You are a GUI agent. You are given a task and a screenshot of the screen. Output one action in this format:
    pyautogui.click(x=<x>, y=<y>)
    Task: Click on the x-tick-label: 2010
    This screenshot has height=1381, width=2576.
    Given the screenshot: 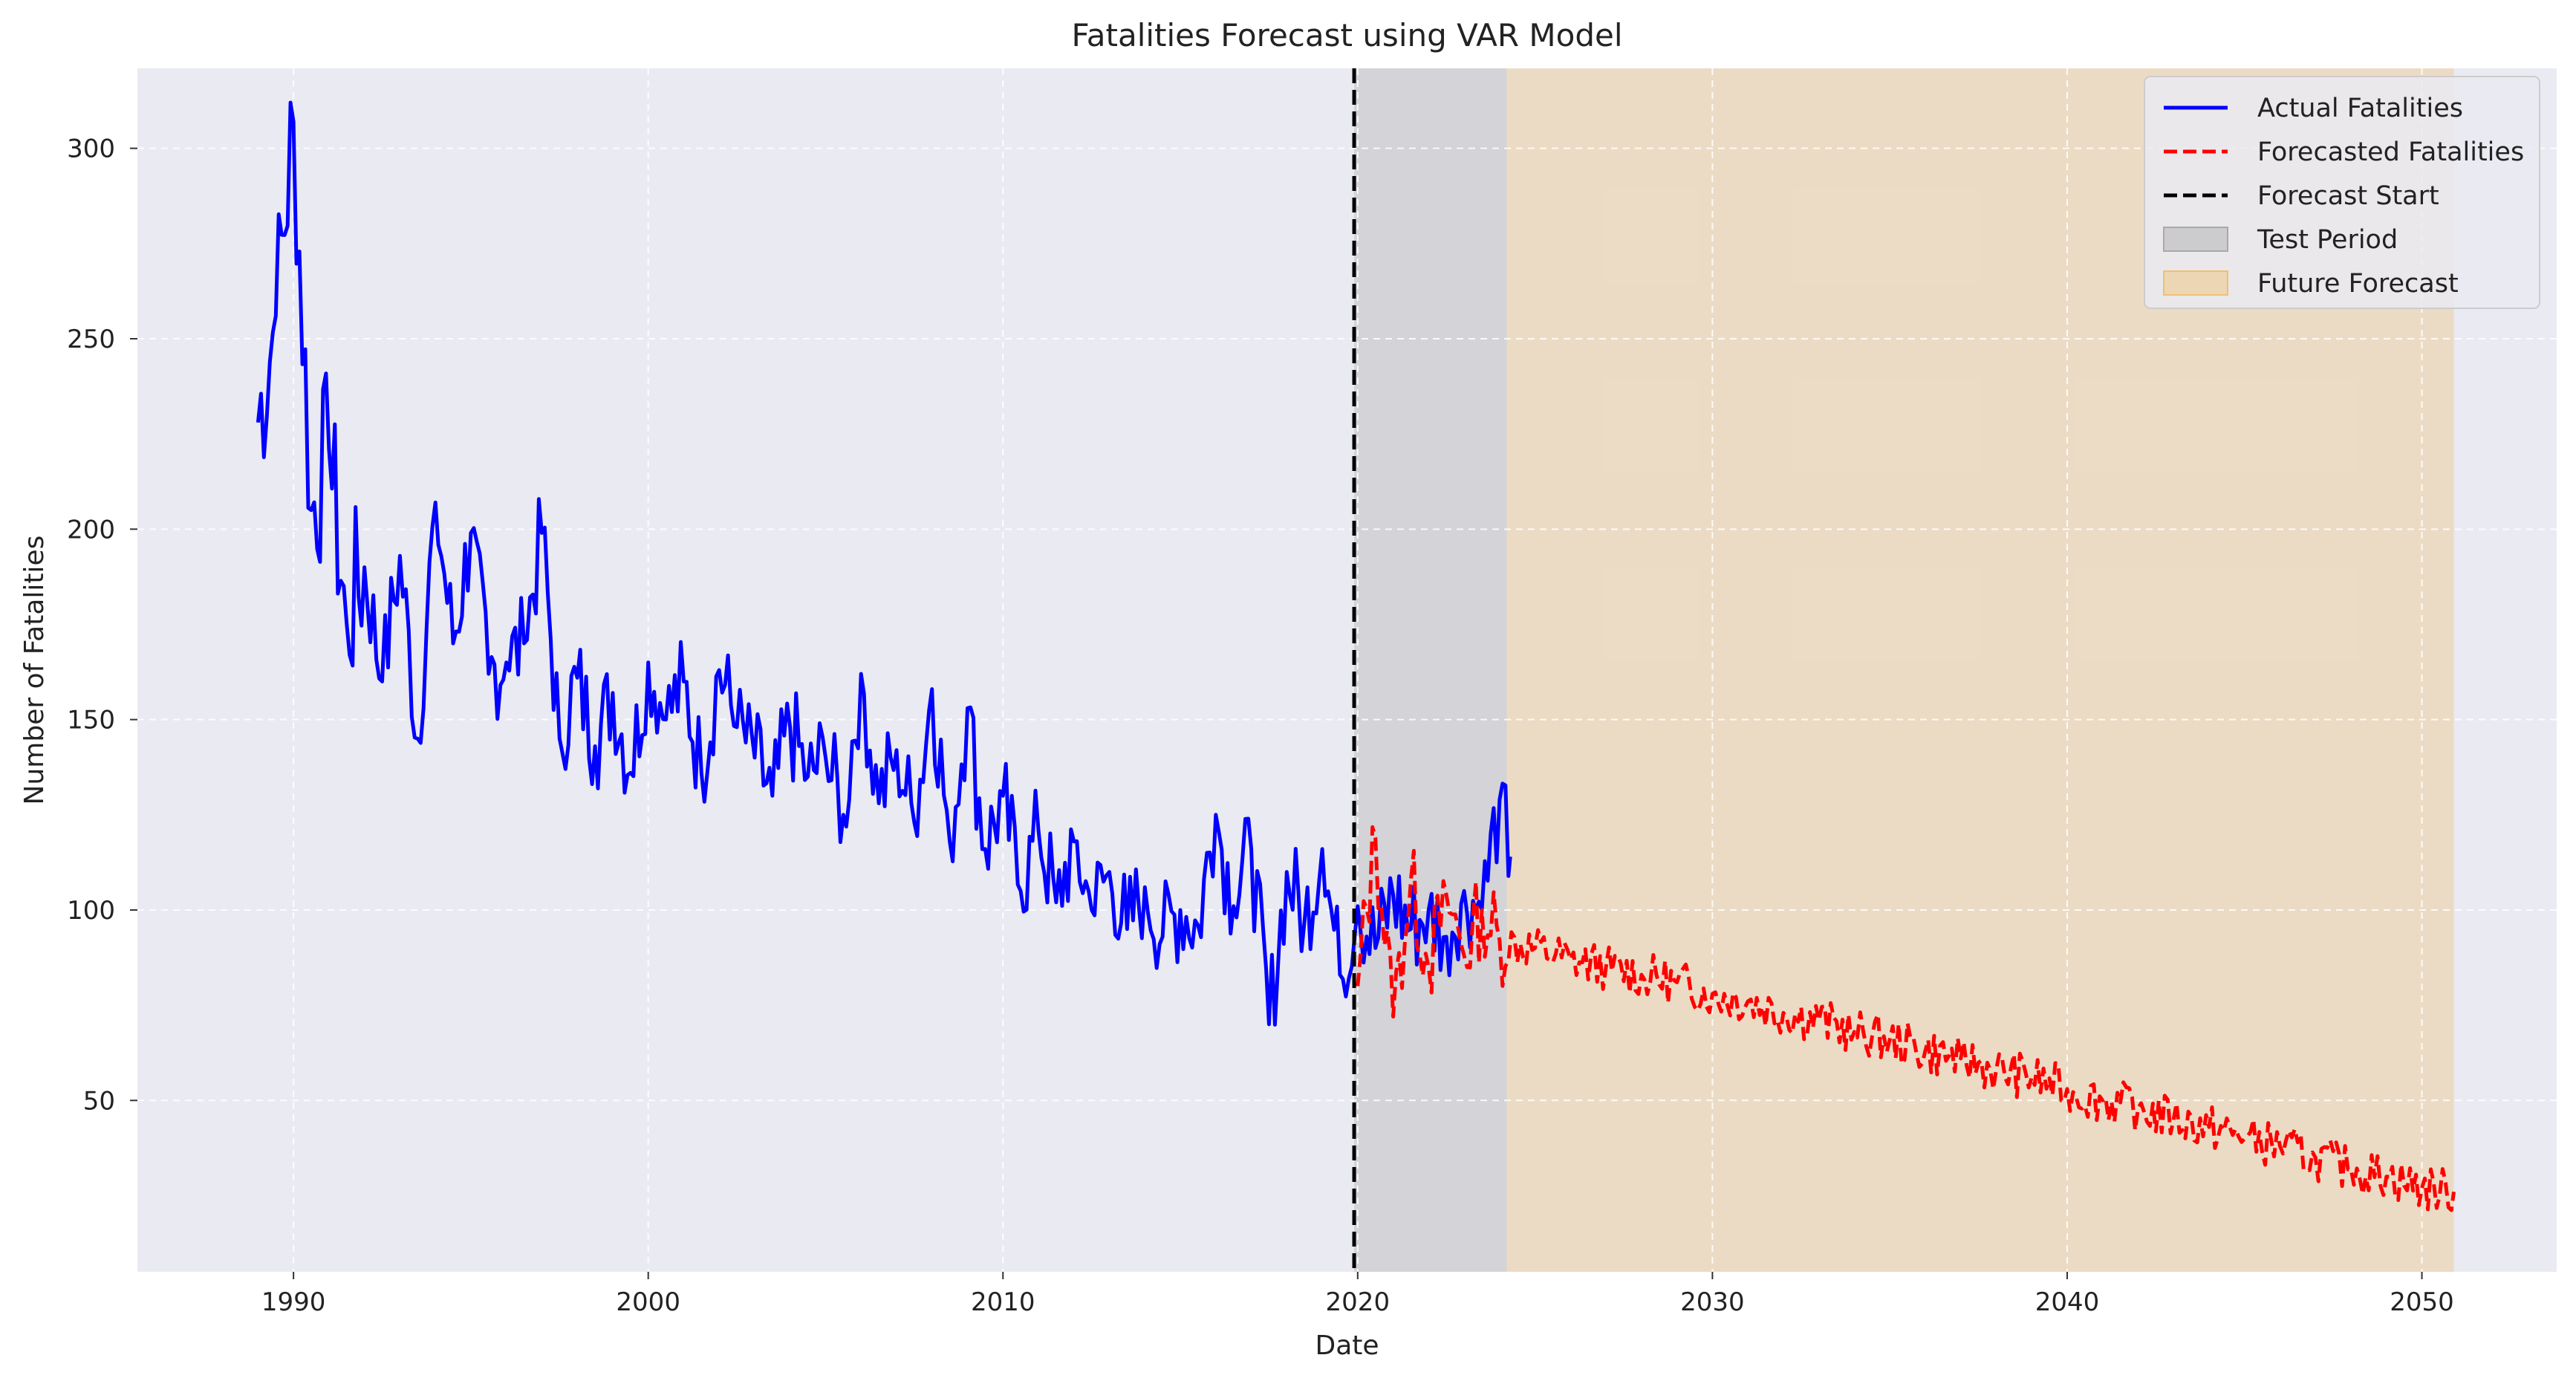 What is the action you would take?
    pyautogui.click(x=1003, y=1302)
    